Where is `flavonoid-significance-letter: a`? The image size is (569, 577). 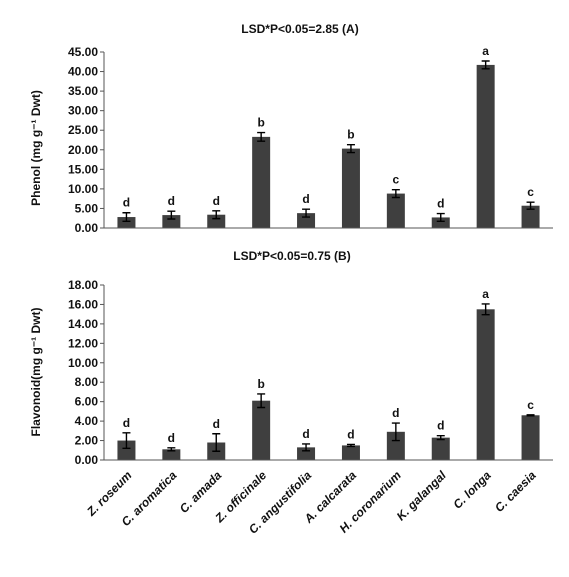
flavonoid-significance-letter: a is located at coordinates (485, 294).